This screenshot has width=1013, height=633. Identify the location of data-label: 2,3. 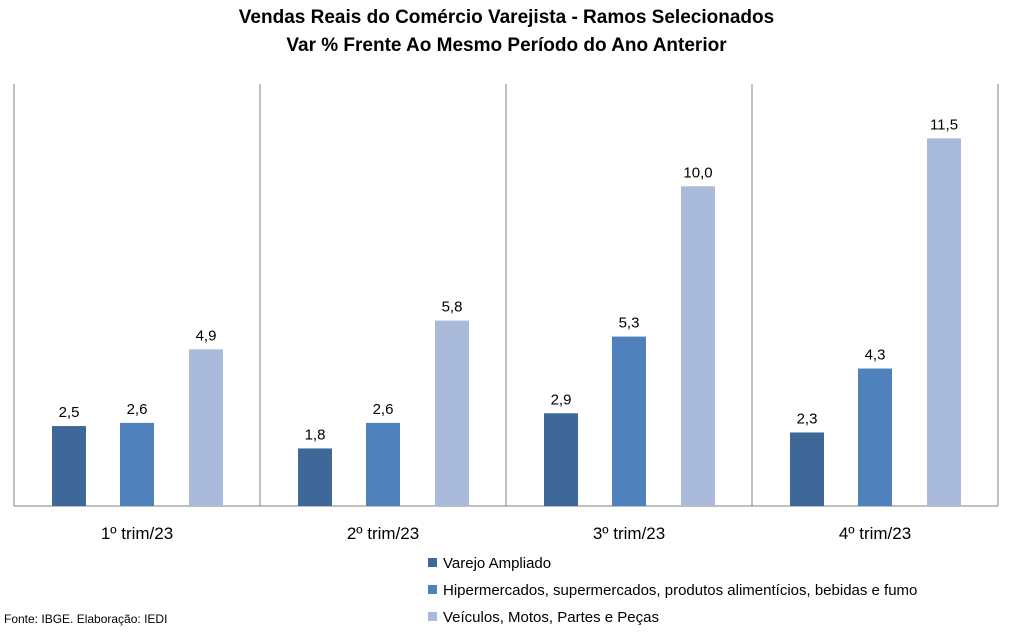
(807, 418).